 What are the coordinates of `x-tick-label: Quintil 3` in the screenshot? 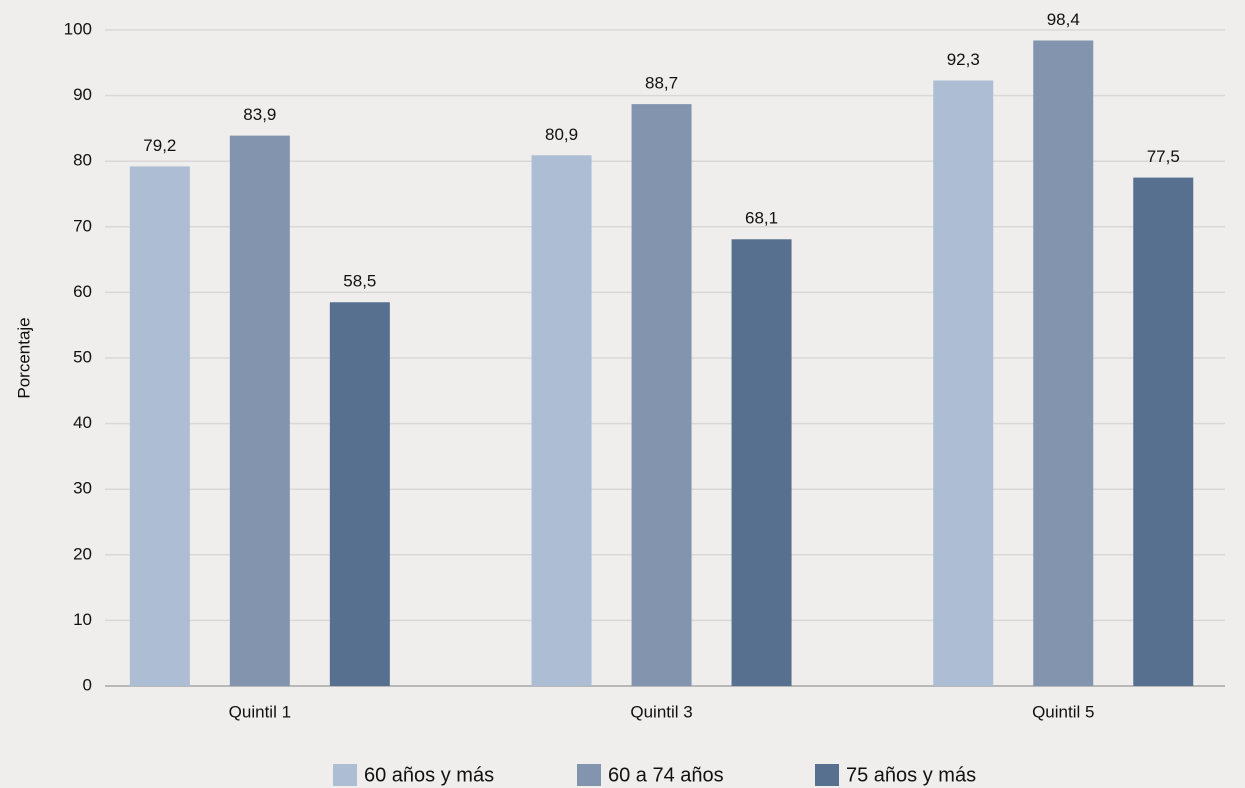 It's located at (661, 711).